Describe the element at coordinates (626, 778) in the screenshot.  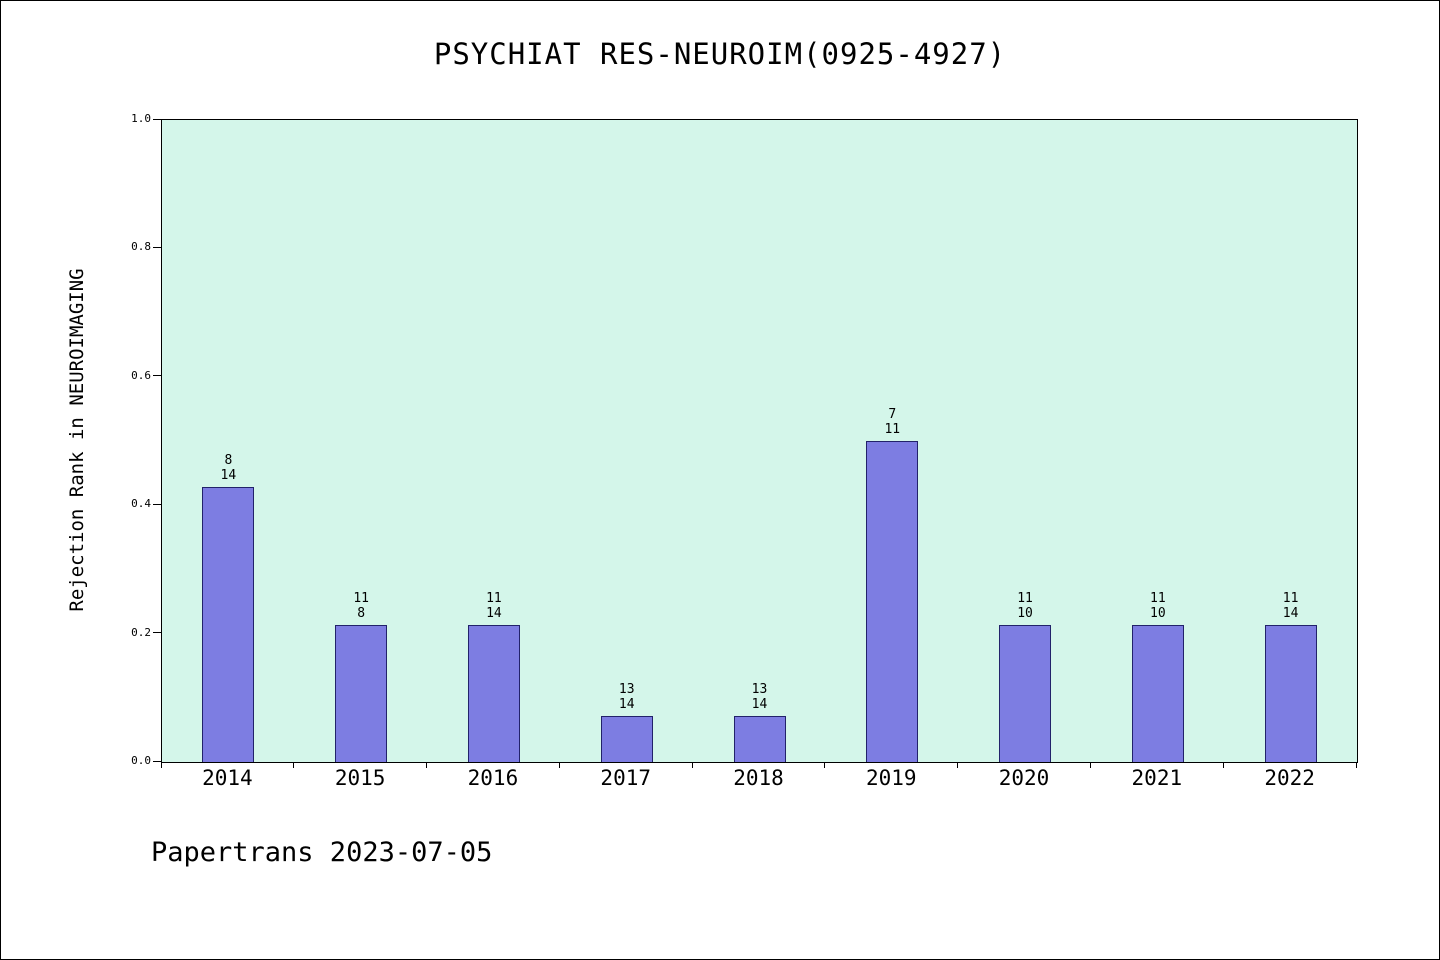
I see `x-tick-label: 2017` at that location.